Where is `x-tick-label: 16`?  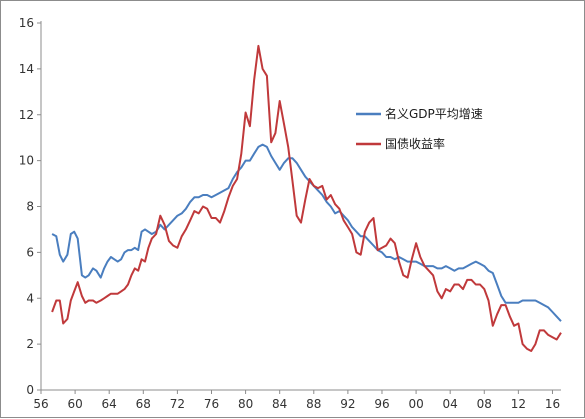
x-tick-label: 16 is located at coordinates (552, 404).